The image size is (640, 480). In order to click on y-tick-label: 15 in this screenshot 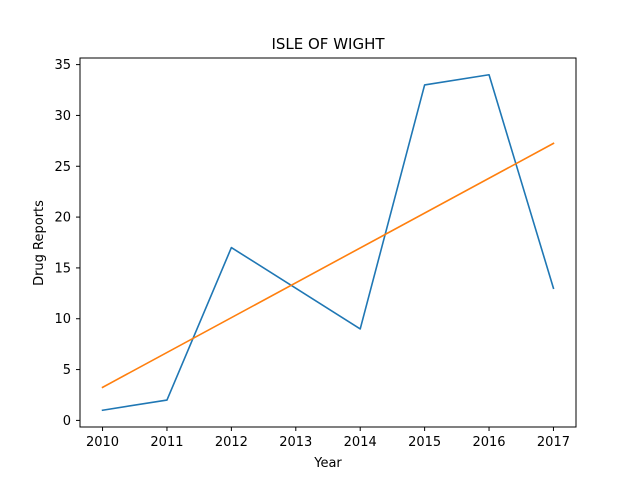, I will do `click(62, 268)`.